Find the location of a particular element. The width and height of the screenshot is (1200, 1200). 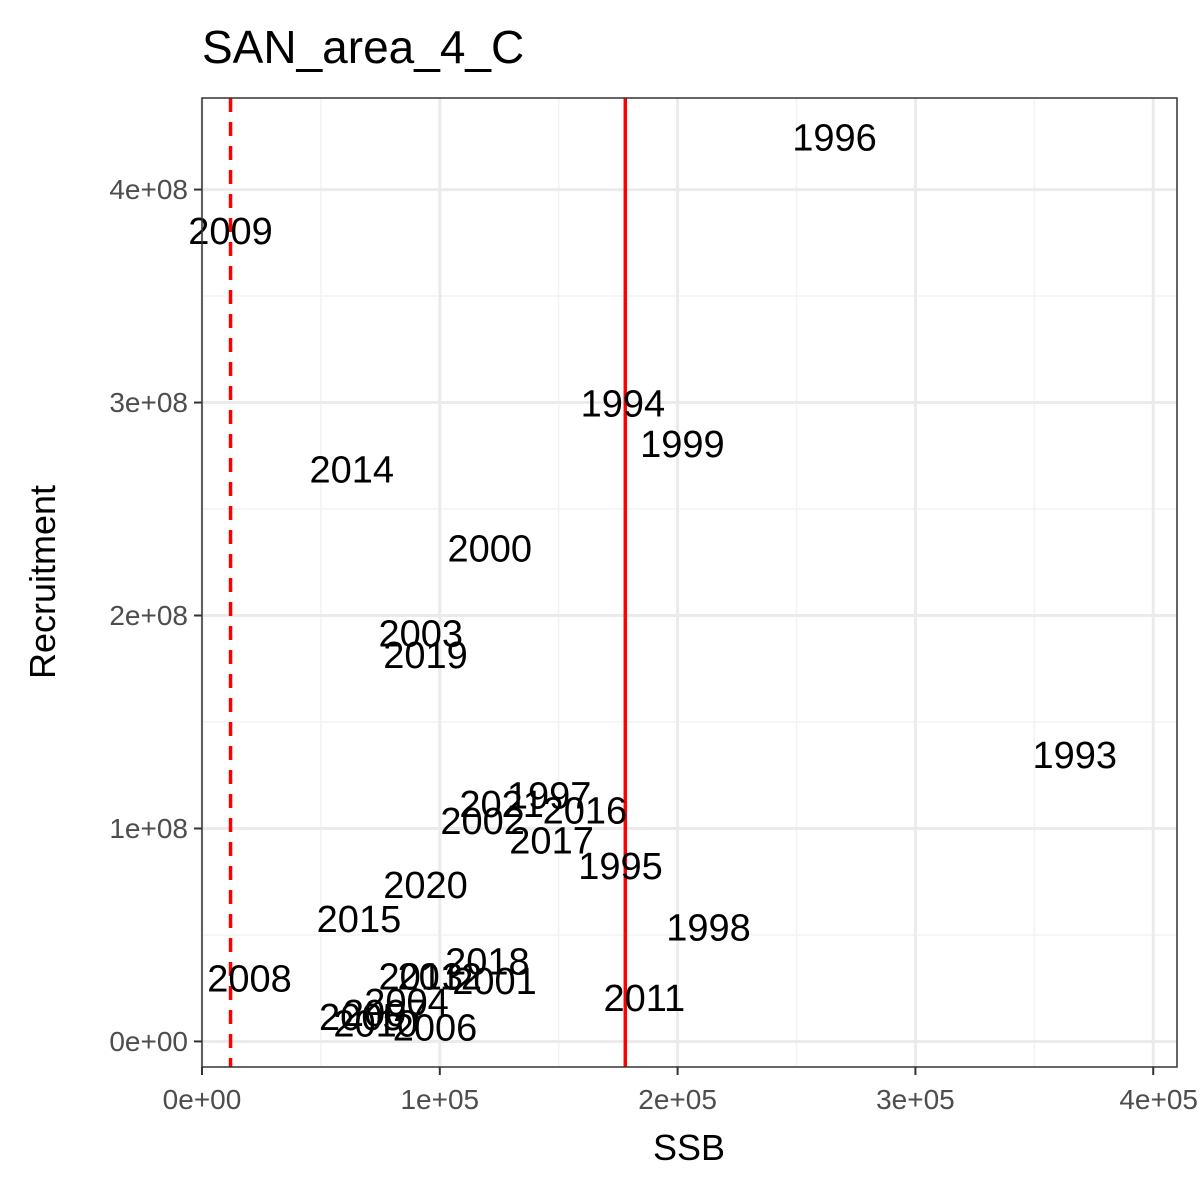

point-label-2007: 2007 is located at coordinates (385, 1014).